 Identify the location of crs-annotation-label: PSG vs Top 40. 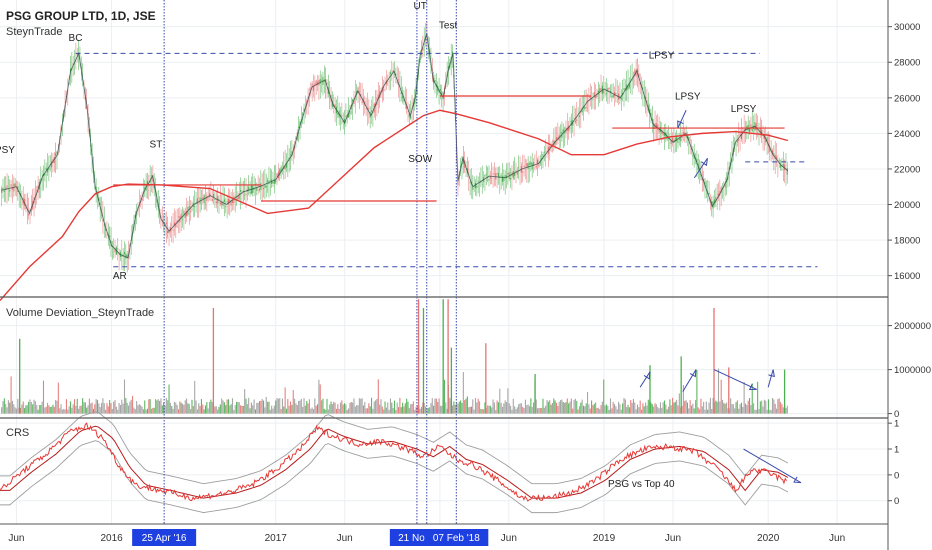
(641, 484).